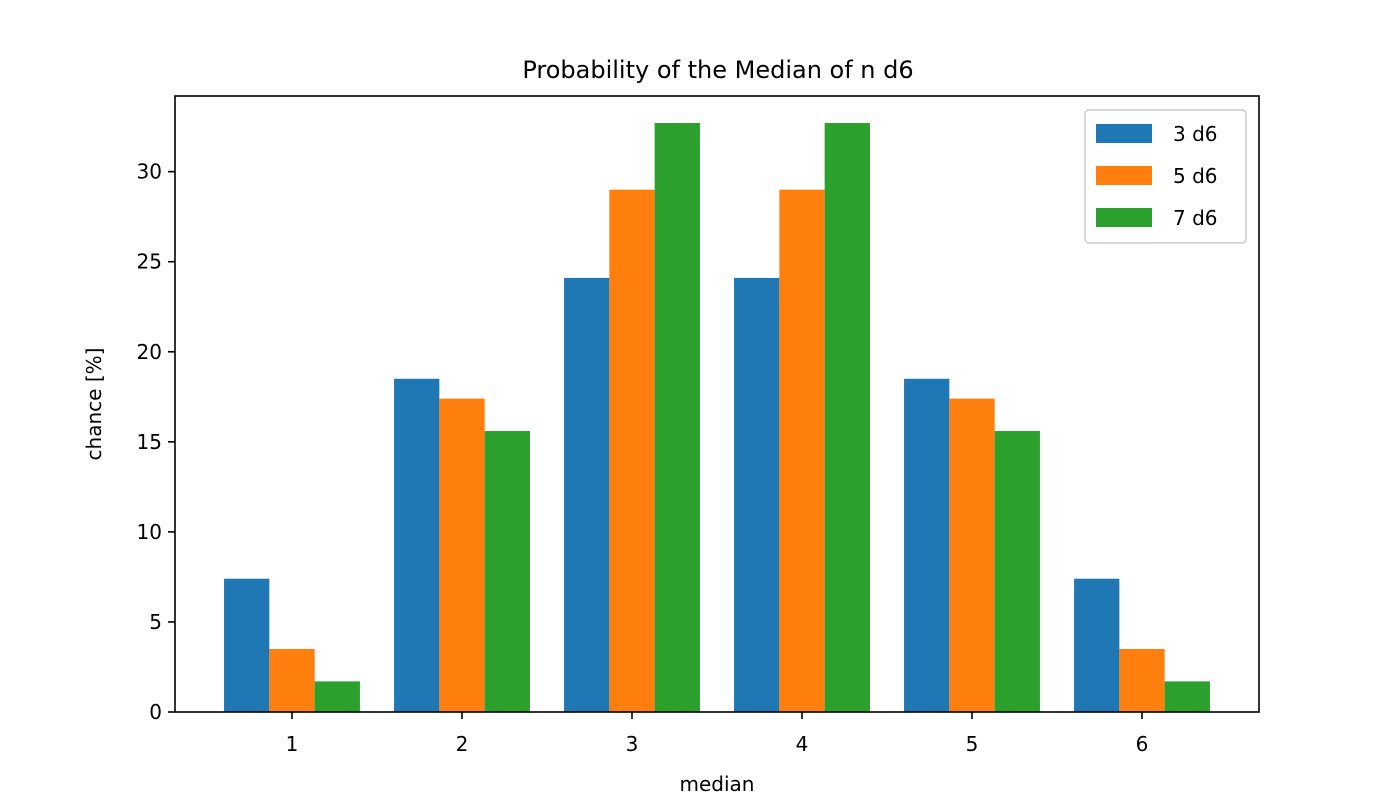 This screenshot has width=1400, height=800. I want to click on y-axis-label: chance [%], so click(94, 404).